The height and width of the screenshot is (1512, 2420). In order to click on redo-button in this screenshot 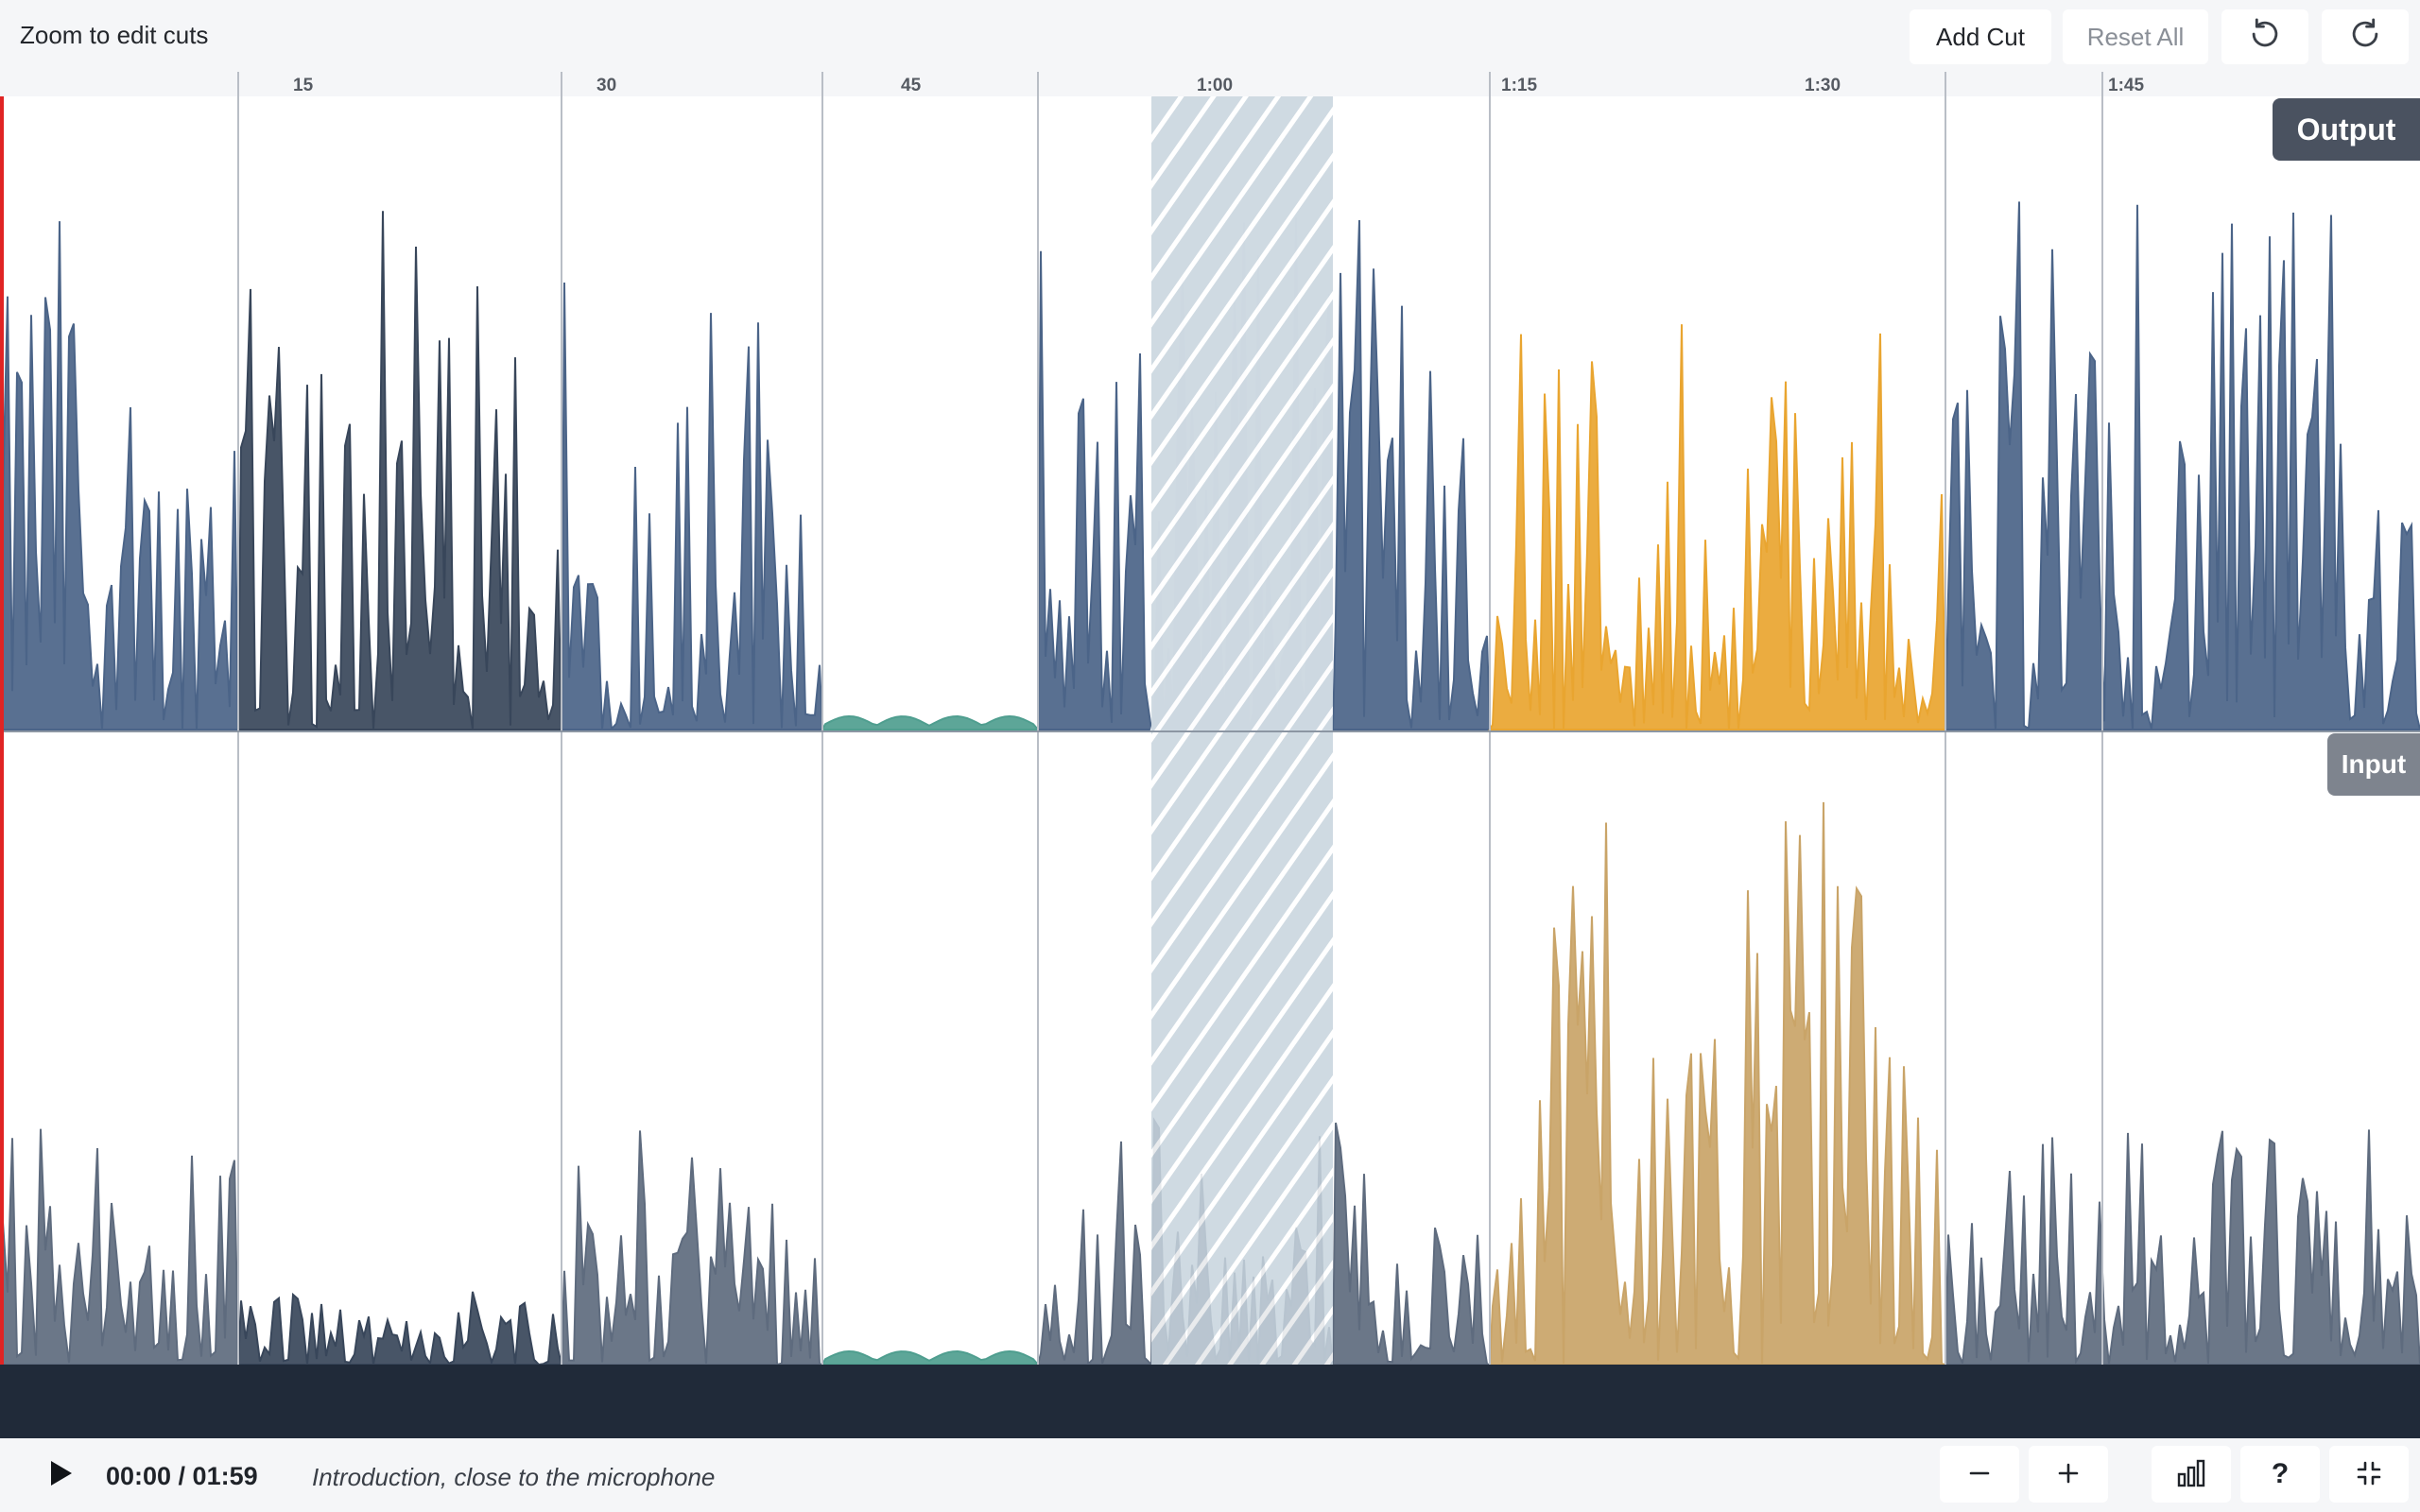, I will do `click(2366, 36)`.